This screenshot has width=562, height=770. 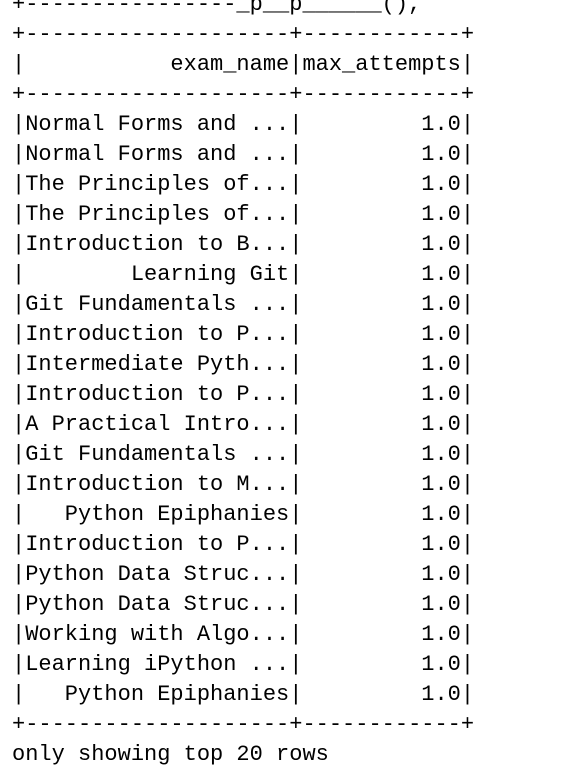 What do you see at coordinates (243, 424) in the screenshot?
I see `table-row: |A Practical Intro...| 1.0|` at bounding box center [243, 424].